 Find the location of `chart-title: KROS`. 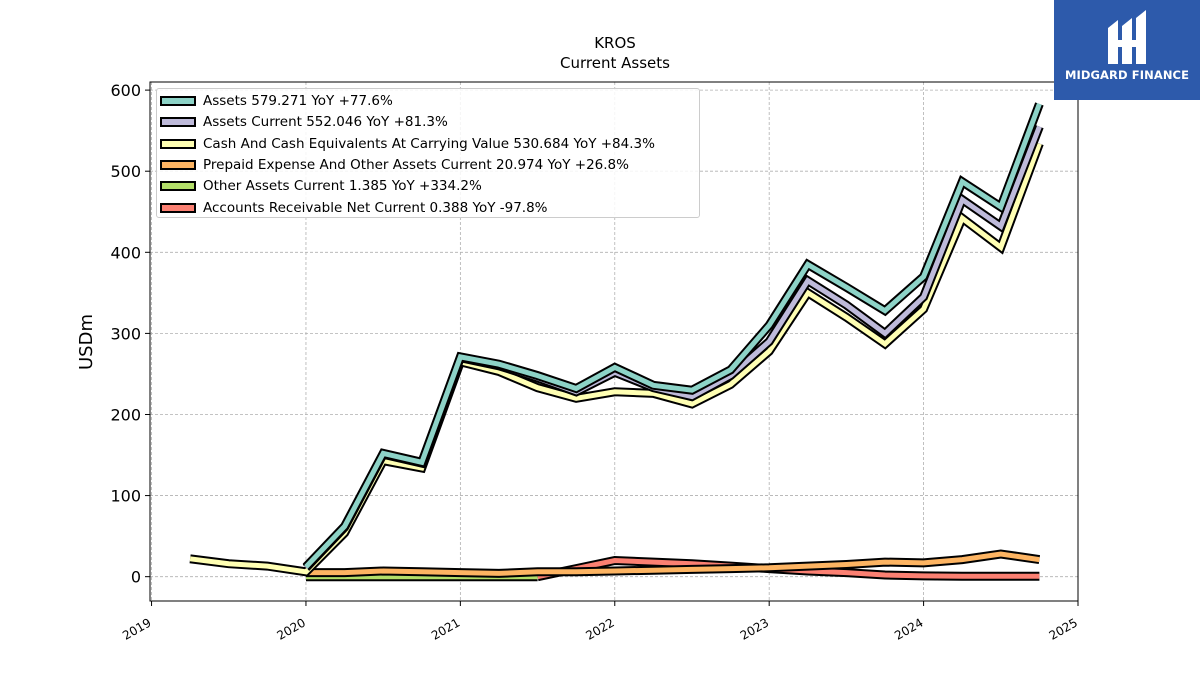

chart-title: KROS is located at coordinates (615, 43).